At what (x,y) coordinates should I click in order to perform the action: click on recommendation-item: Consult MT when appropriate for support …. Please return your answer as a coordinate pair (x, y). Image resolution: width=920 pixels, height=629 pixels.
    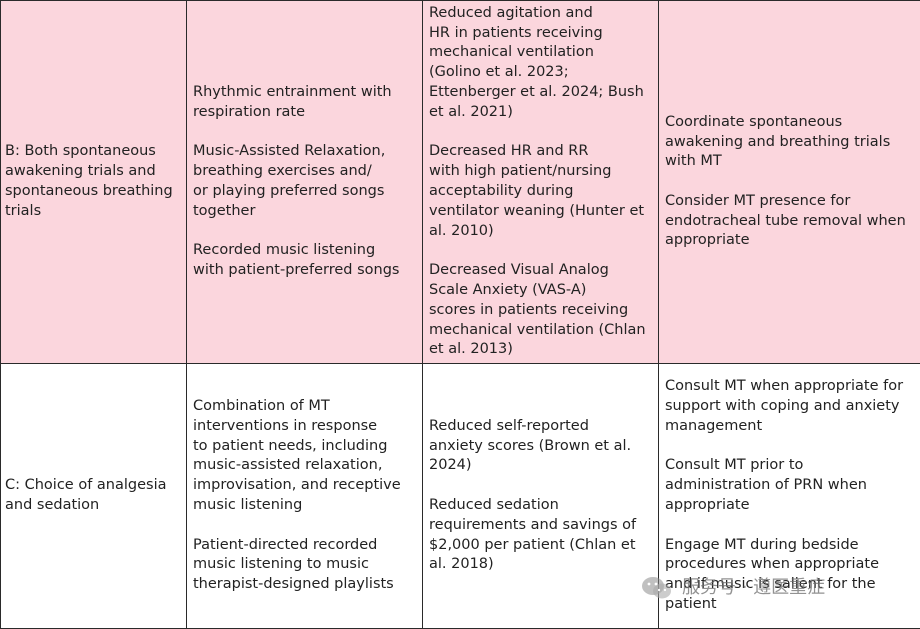
    Looking at the image, I should click on (789, 406).